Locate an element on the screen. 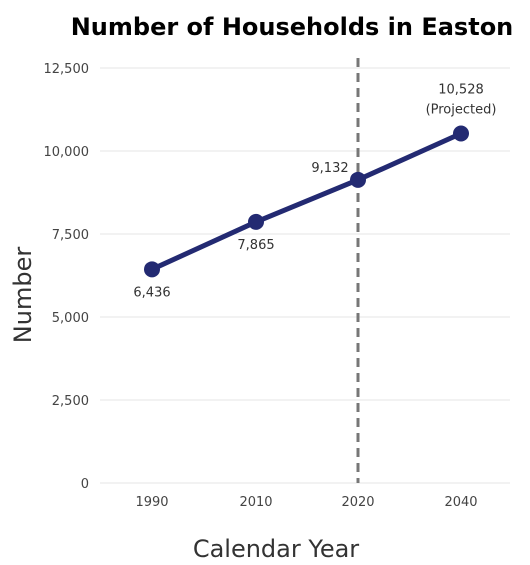 This screenshot has width=530, height=565. y-axis-title: Number is located at coordinates (23, 295).